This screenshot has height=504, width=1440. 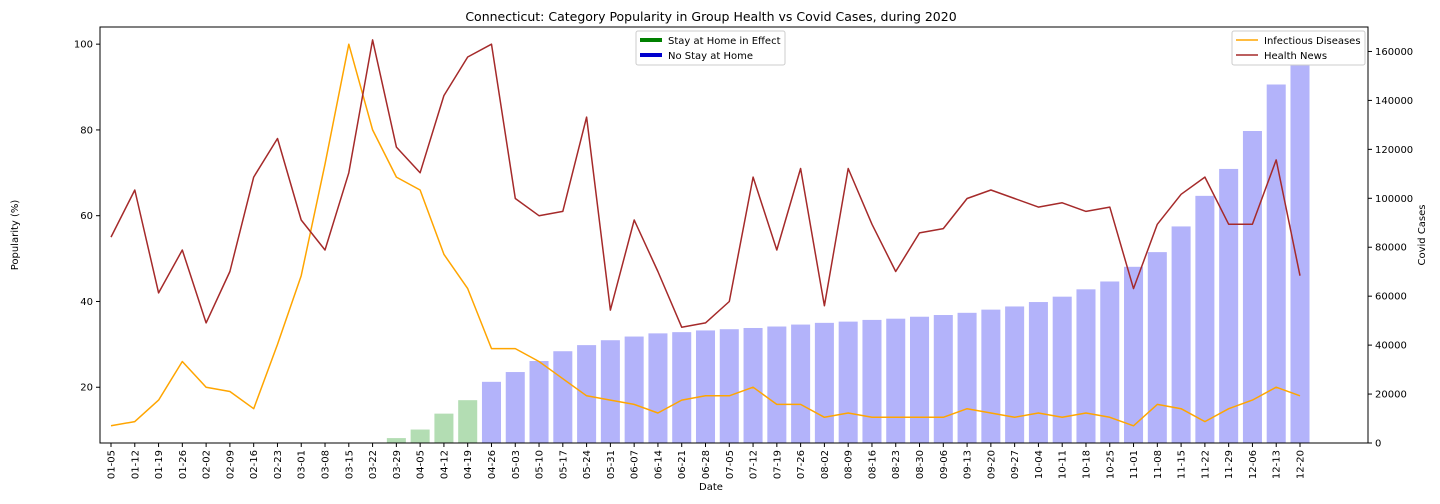 I want to click on x-tick-label: 11-08, so click(x=1158, y=464).